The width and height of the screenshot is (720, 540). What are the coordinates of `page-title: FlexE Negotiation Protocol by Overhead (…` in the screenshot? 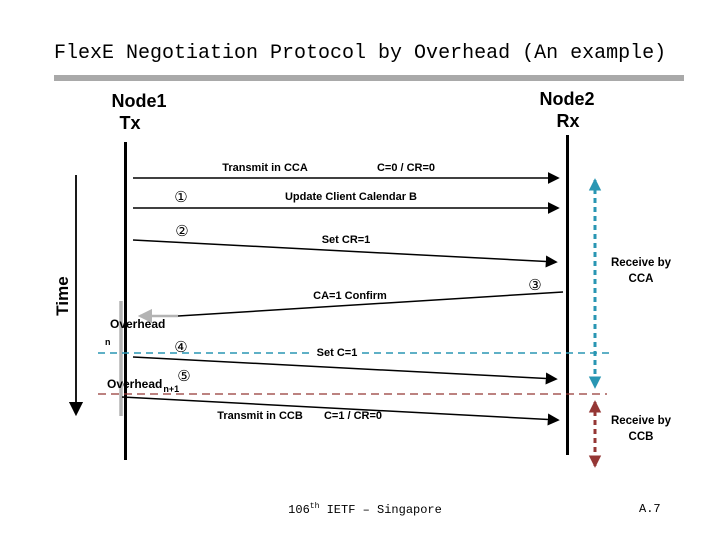 It's located at (360, 53).